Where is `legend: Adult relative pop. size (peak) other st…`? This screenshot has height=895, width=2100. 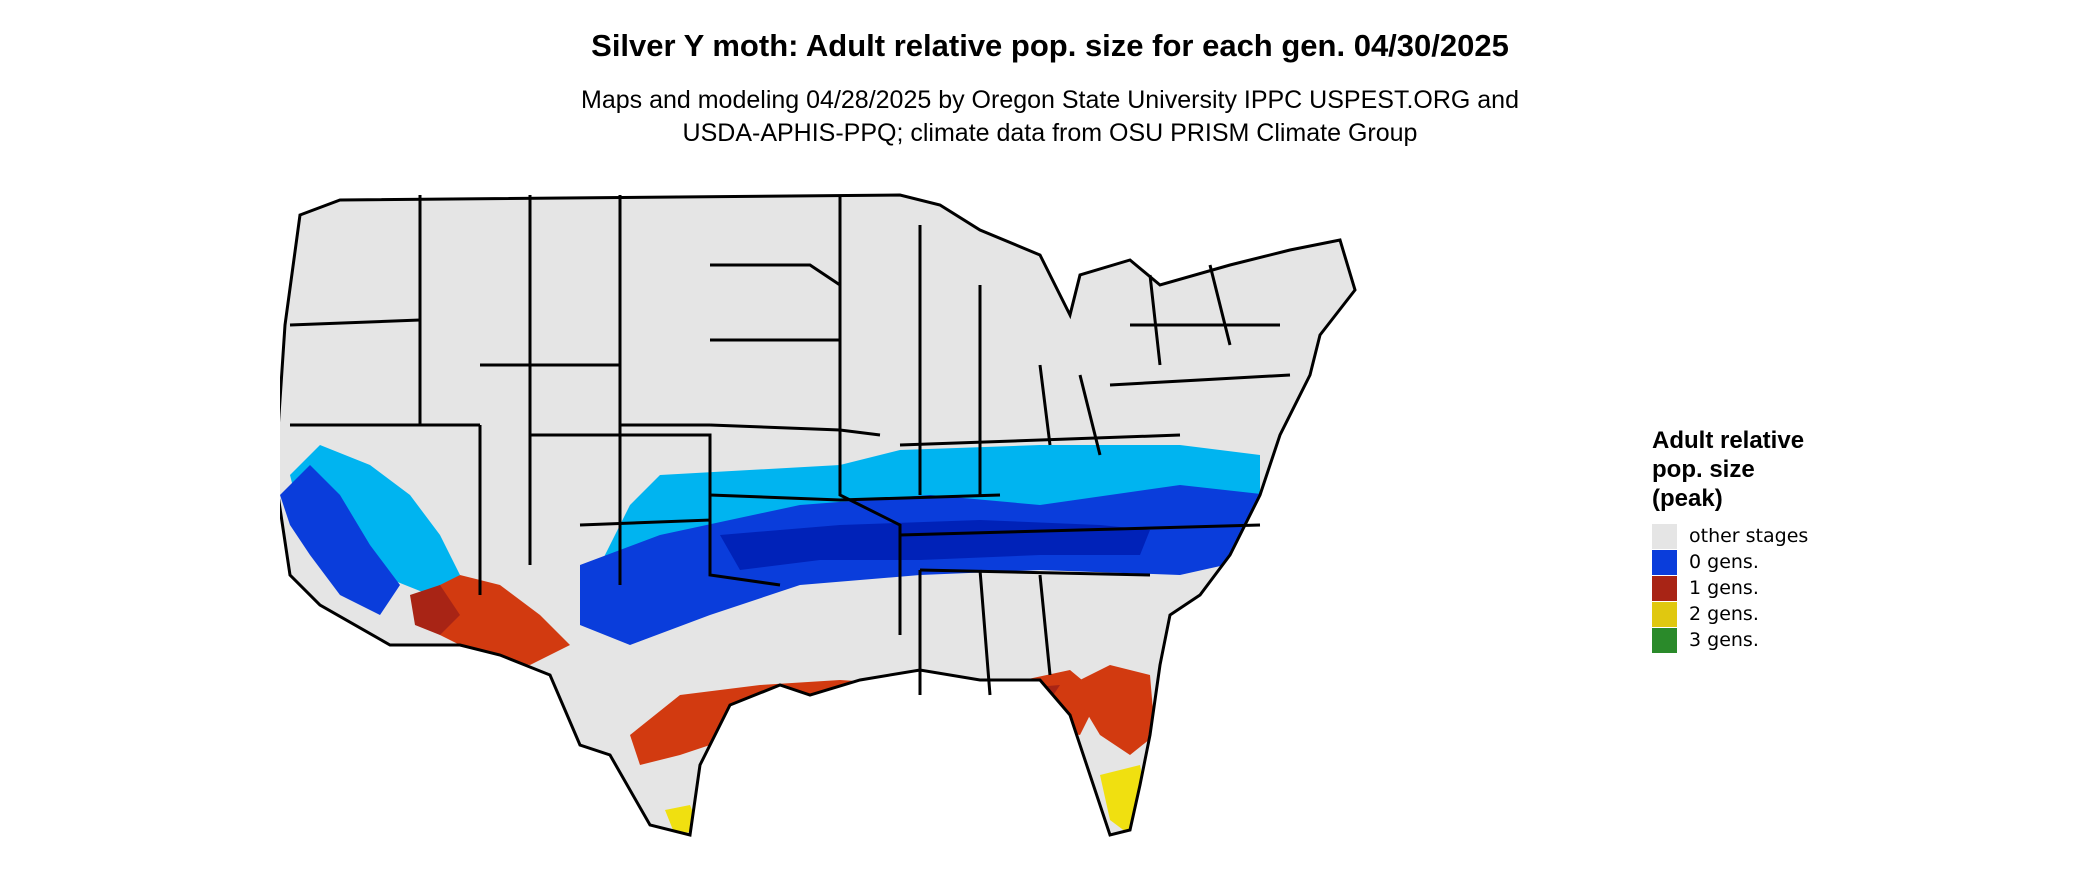 legend: Adult relative pop. size (peak) other st… is located at coordinates (1730, 539).